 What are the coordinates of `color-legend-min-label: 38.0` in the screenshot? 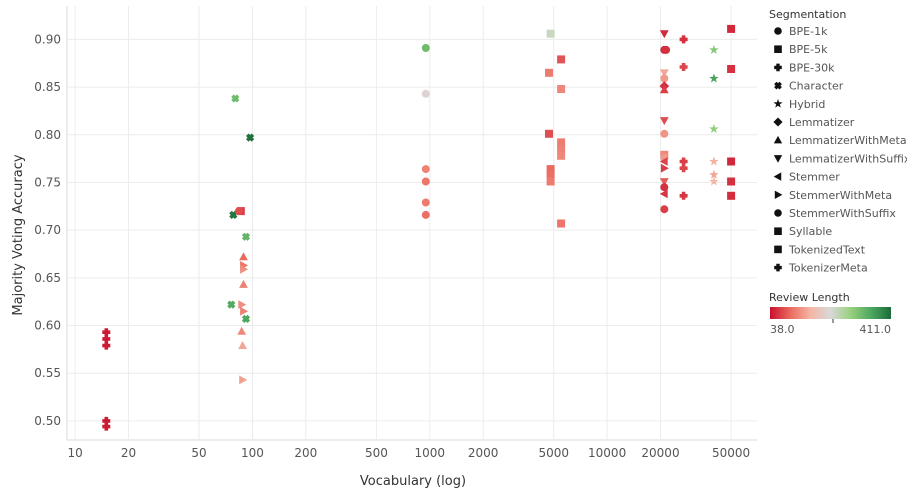 It's located at (782, 329).